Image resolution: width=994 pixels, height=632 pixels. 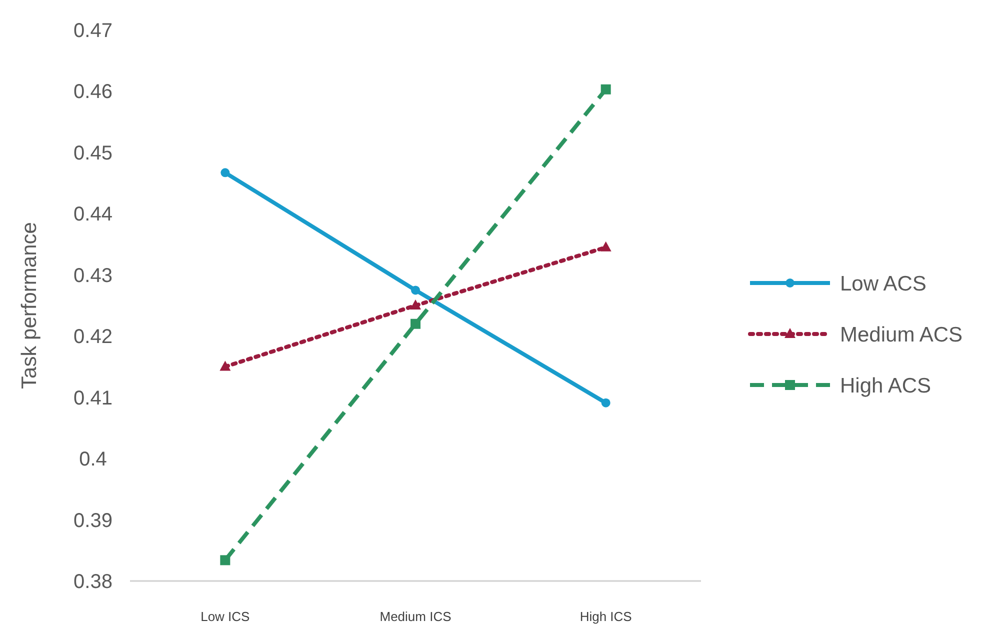 I want to click on y-tick-label: 0.45, so click(x=93, y=153).